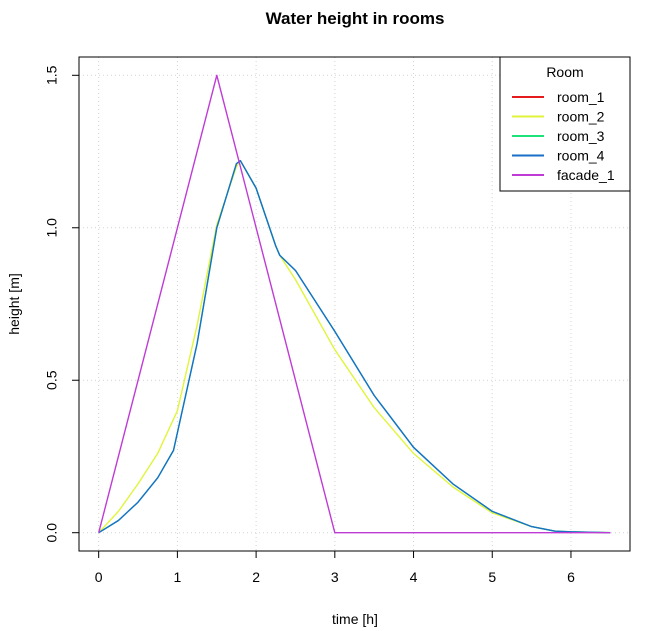 Image resolution: width=648 pixels, height=631 pixels. Describe the element at coordinates (571, 577) in the screenshot. I see `x-tick-label-6: 6` at that location.